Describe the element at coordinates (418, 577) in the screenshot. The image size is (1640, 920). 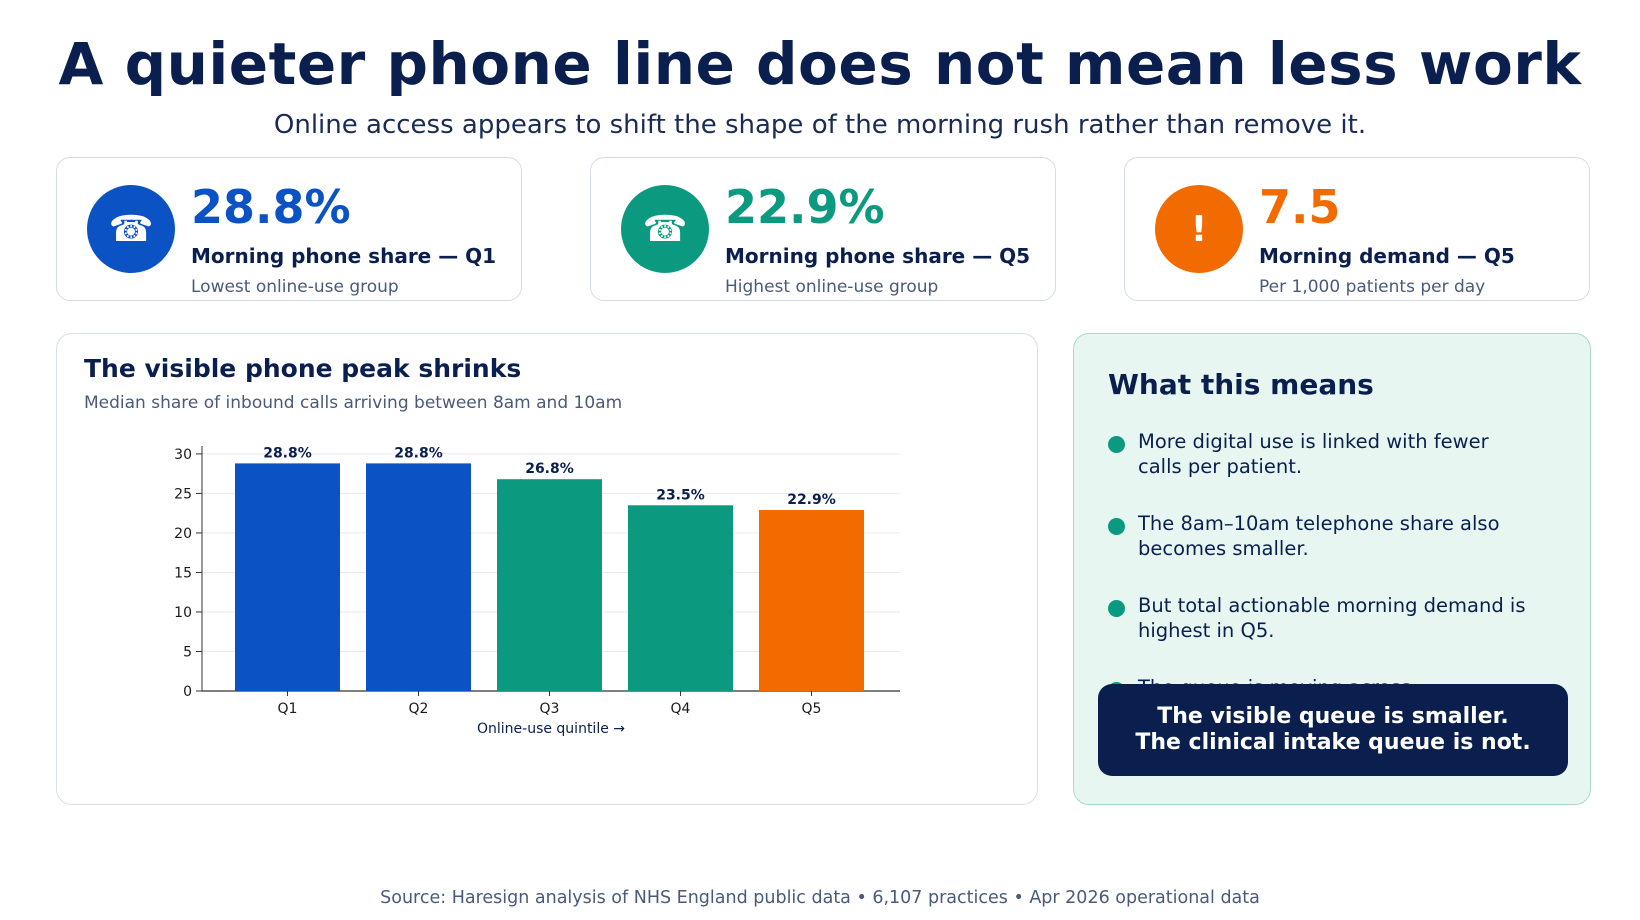
I see `bar-q2` at that location.